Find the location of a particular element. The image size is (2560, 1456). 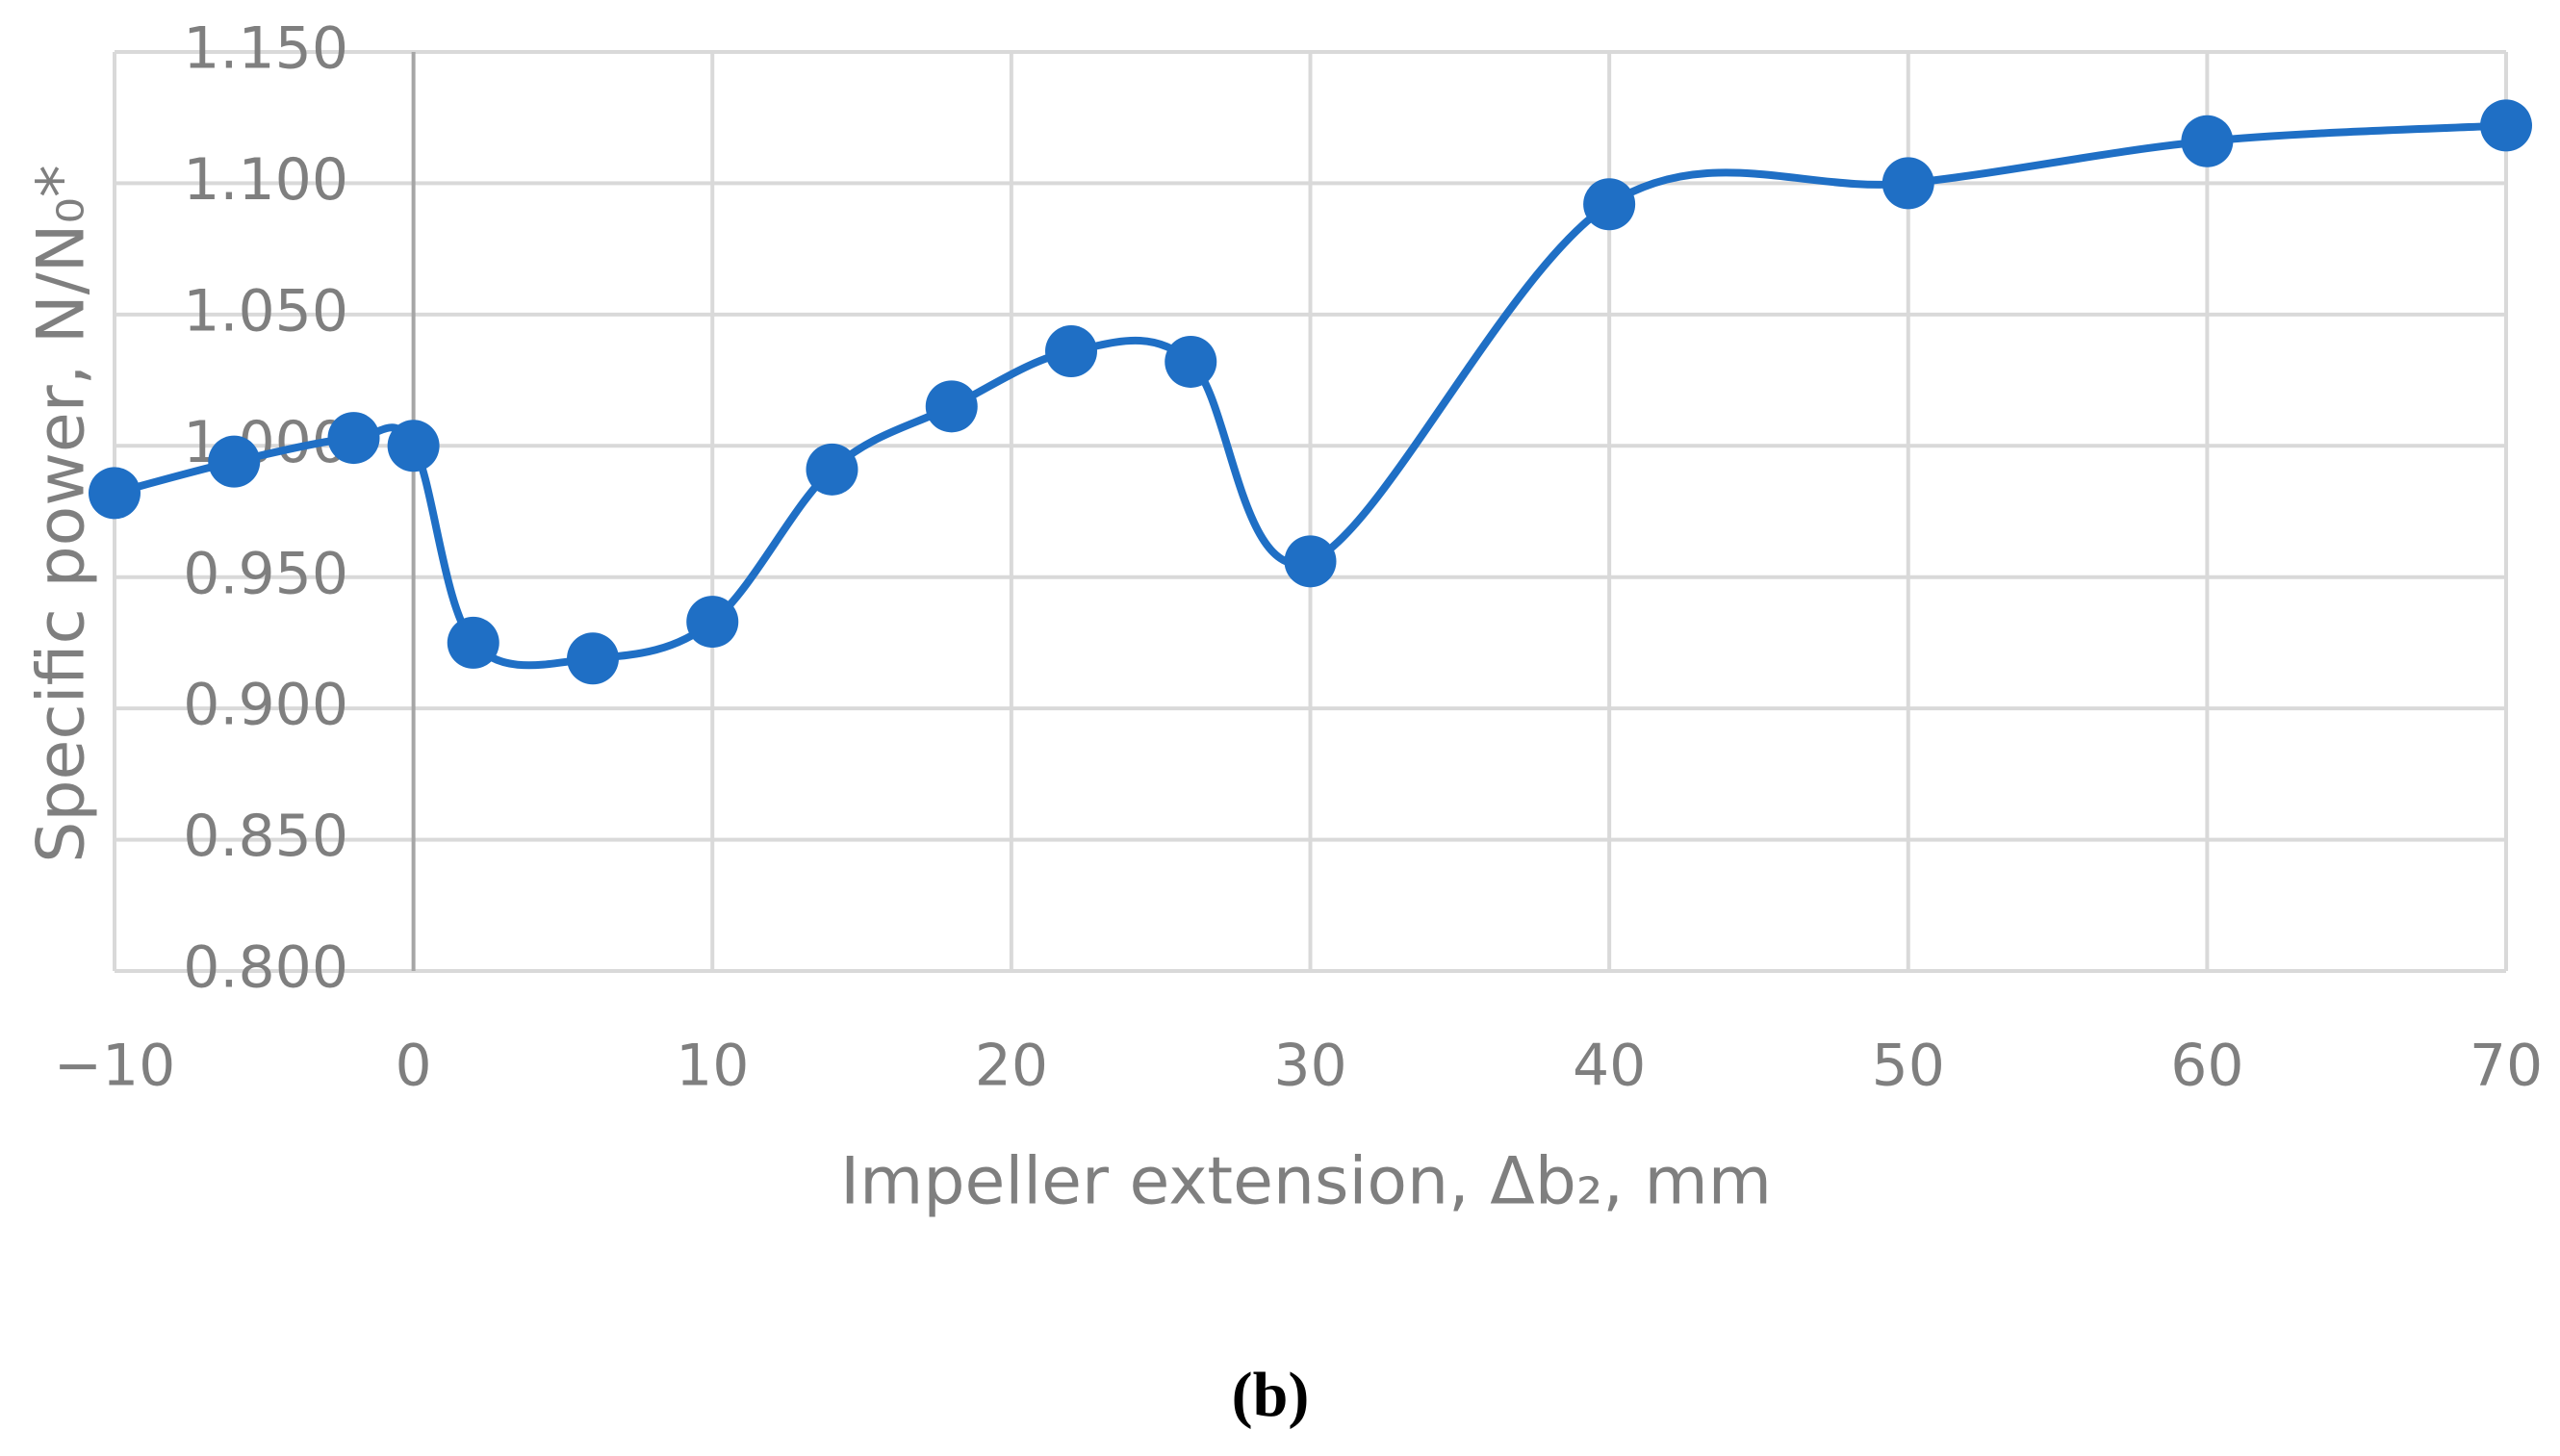

y-tick-label: 1.150 is located at coordinates (265, 49).